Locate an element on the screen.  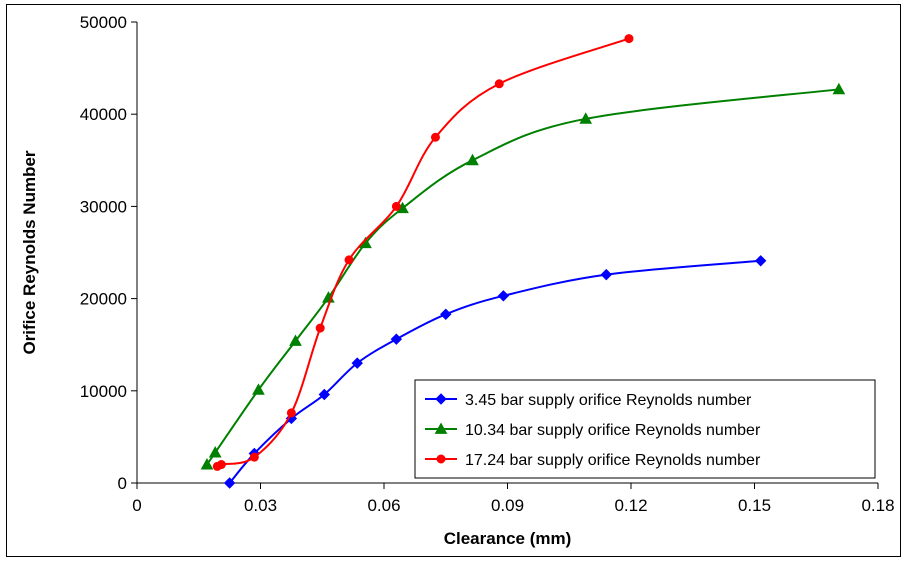
legend-entry: 17.24 bar supply orifice Reynolds number is located at coordinates (613, 460).